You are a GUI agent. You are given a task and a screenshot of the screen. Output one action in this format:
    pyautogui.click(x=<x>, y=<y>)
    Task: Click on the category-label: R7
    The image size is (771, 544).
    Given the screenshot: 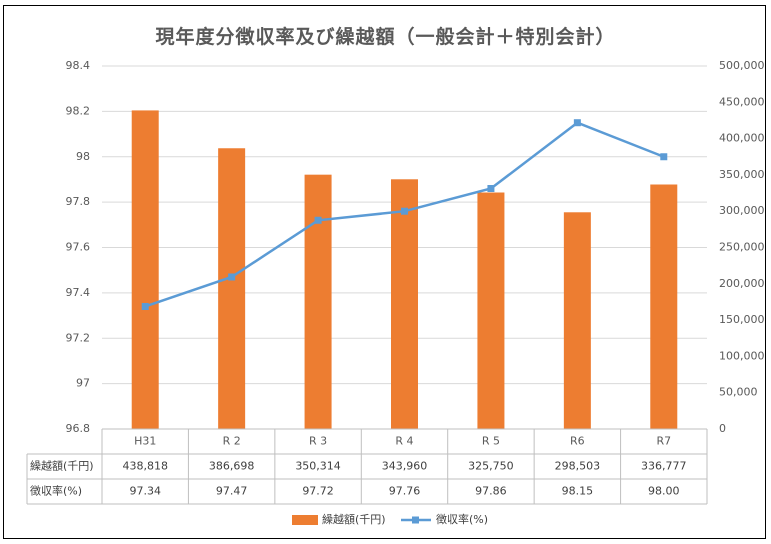 What is the action you would take?
    pyautogui.click(x=663, y=441)
    